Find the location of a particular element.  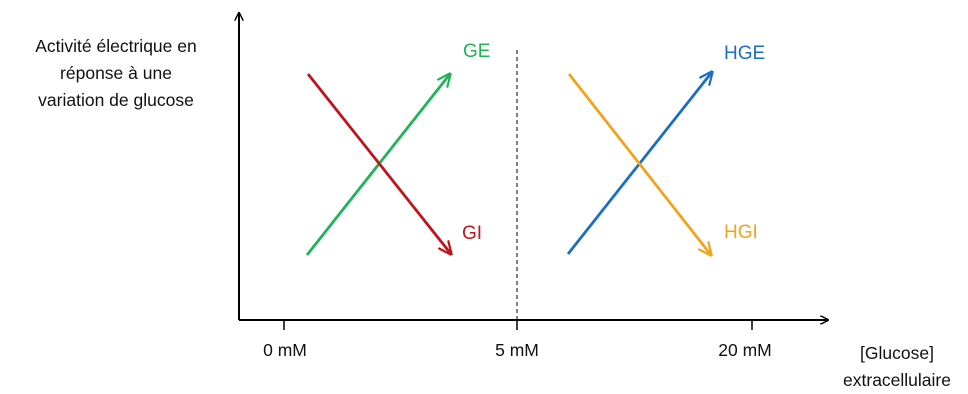

y-axis-label-line-1: Activité électrique en is located at coordinates (116, 46).